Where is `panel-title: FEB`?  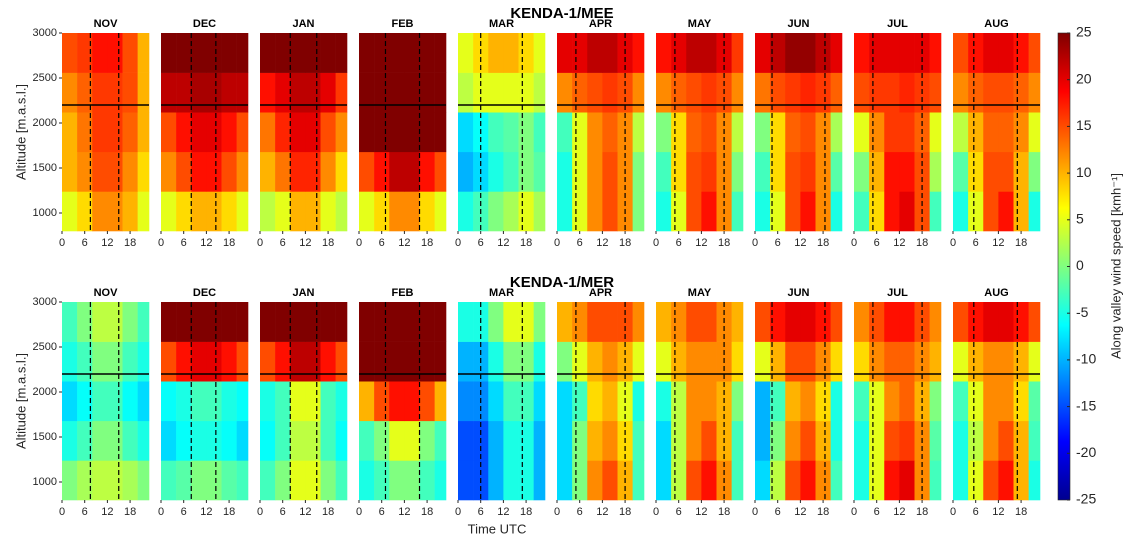
panel-title: FEB is located at coordinates (403, 24).